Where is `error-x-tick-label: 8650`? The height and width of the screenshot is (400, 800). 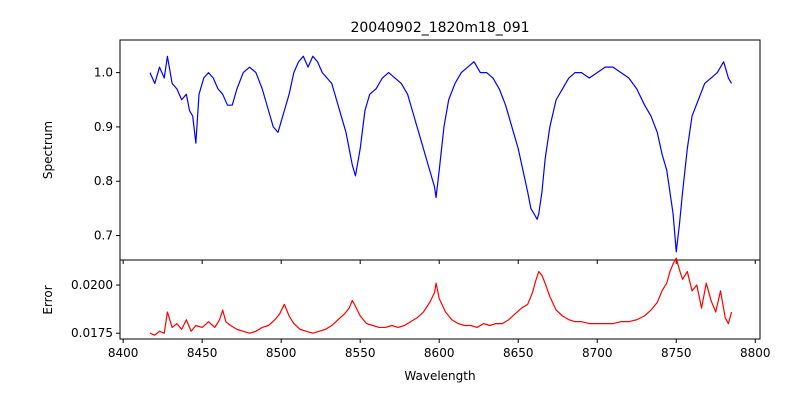
error-x-tick-label: 8650 is located at coordinates (518, 353).